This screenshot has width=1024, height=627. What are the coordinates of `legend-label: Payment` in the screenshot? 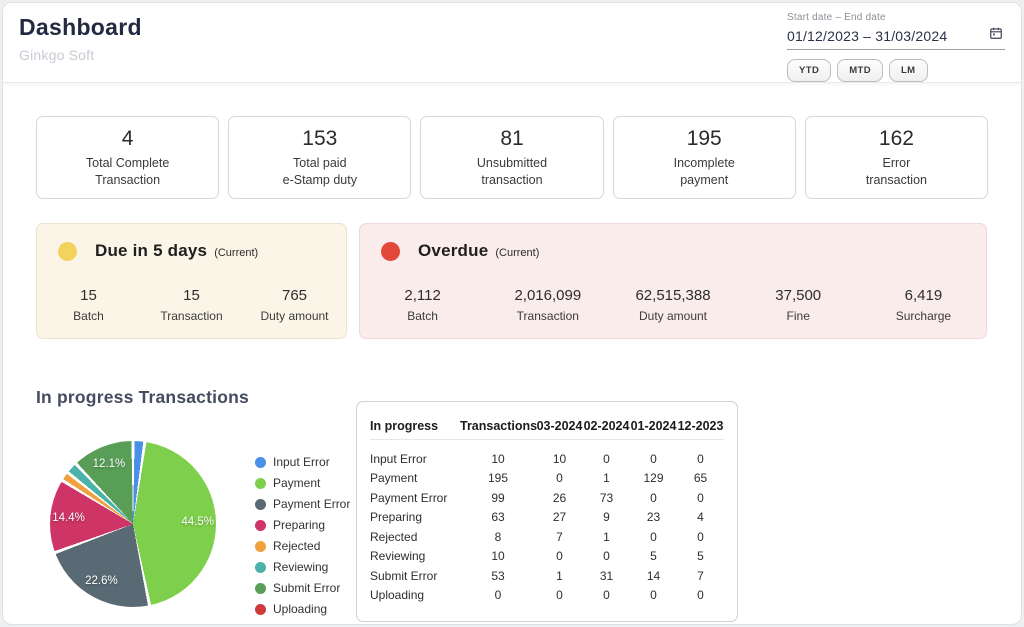 It's located at (297, 483).